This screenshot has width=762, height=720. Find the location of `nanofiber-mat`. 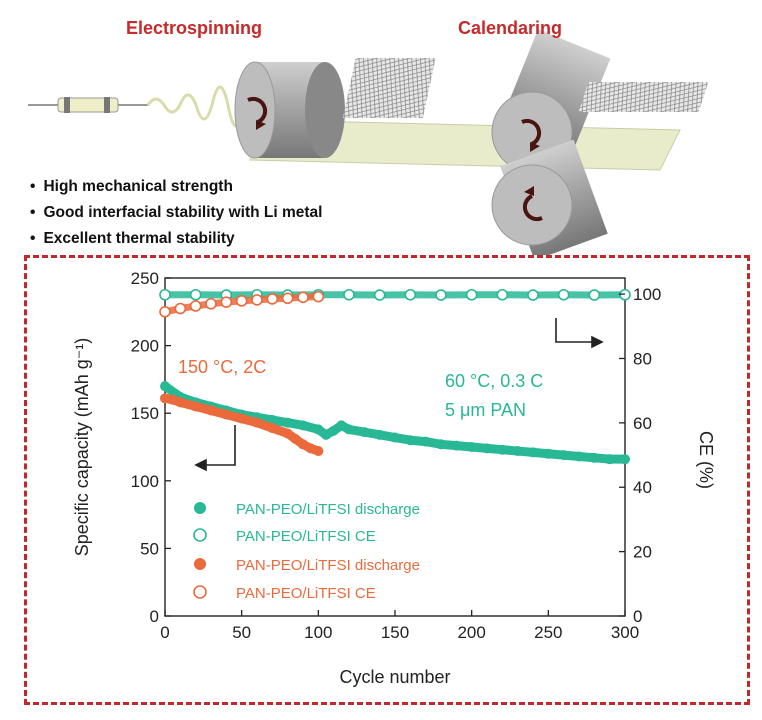

nanofiber-mat is located at coordinates (389, 88).